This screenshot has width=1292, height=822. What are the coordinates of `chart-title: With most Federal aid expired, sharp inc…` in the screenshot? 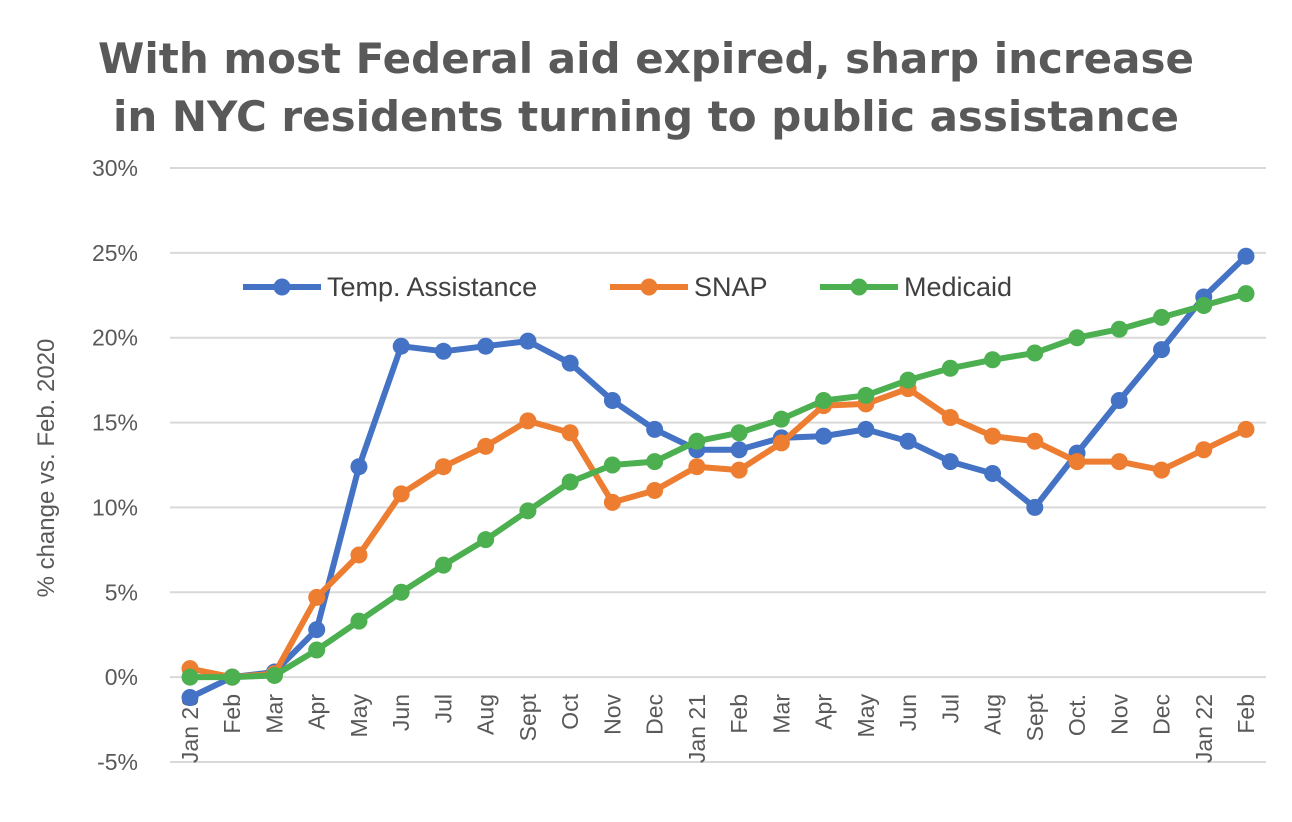 It's located at (646, 88).